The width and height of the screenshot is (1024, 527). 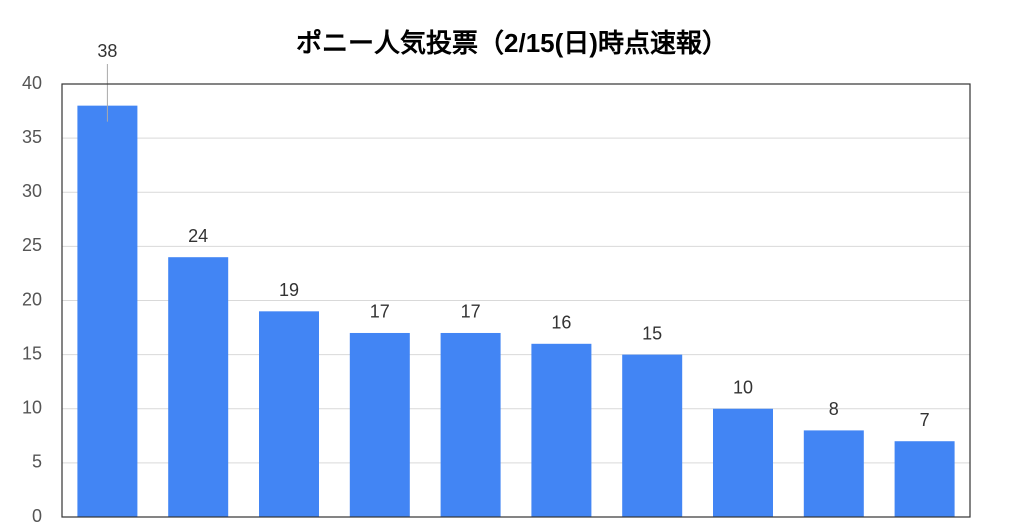 I want to click on y-tick-label: 20, so click(x=32, y=299).